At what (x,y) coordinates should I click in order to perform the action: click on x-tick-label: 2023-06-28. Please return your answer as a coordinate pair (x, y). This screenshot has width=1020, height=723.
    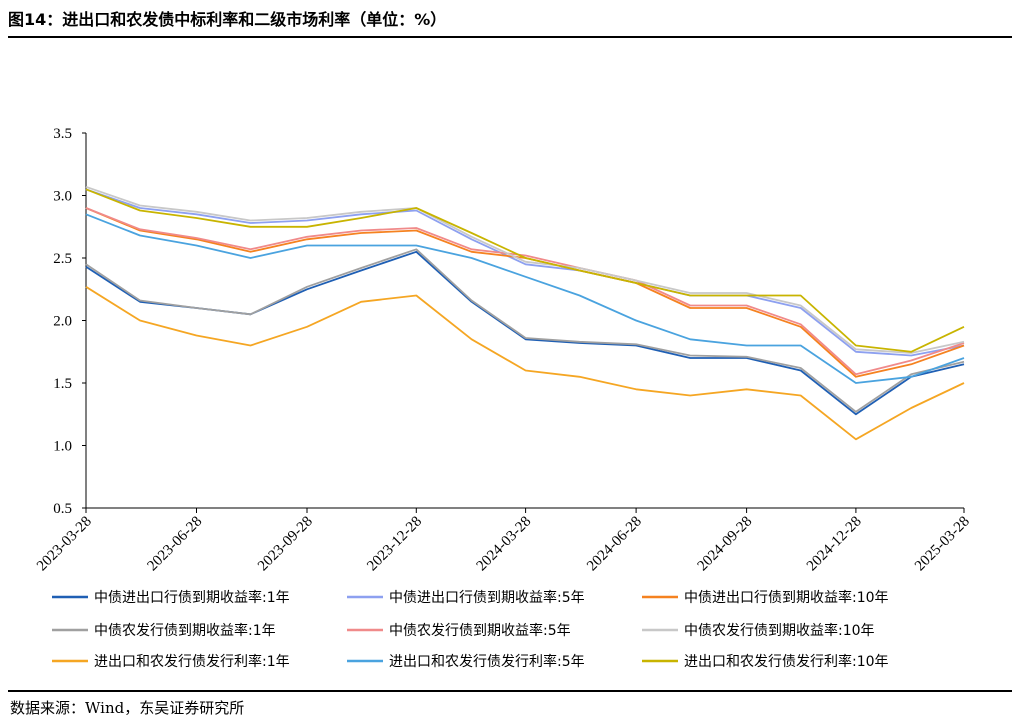
    Looking at the image, I should click on (175, 544).